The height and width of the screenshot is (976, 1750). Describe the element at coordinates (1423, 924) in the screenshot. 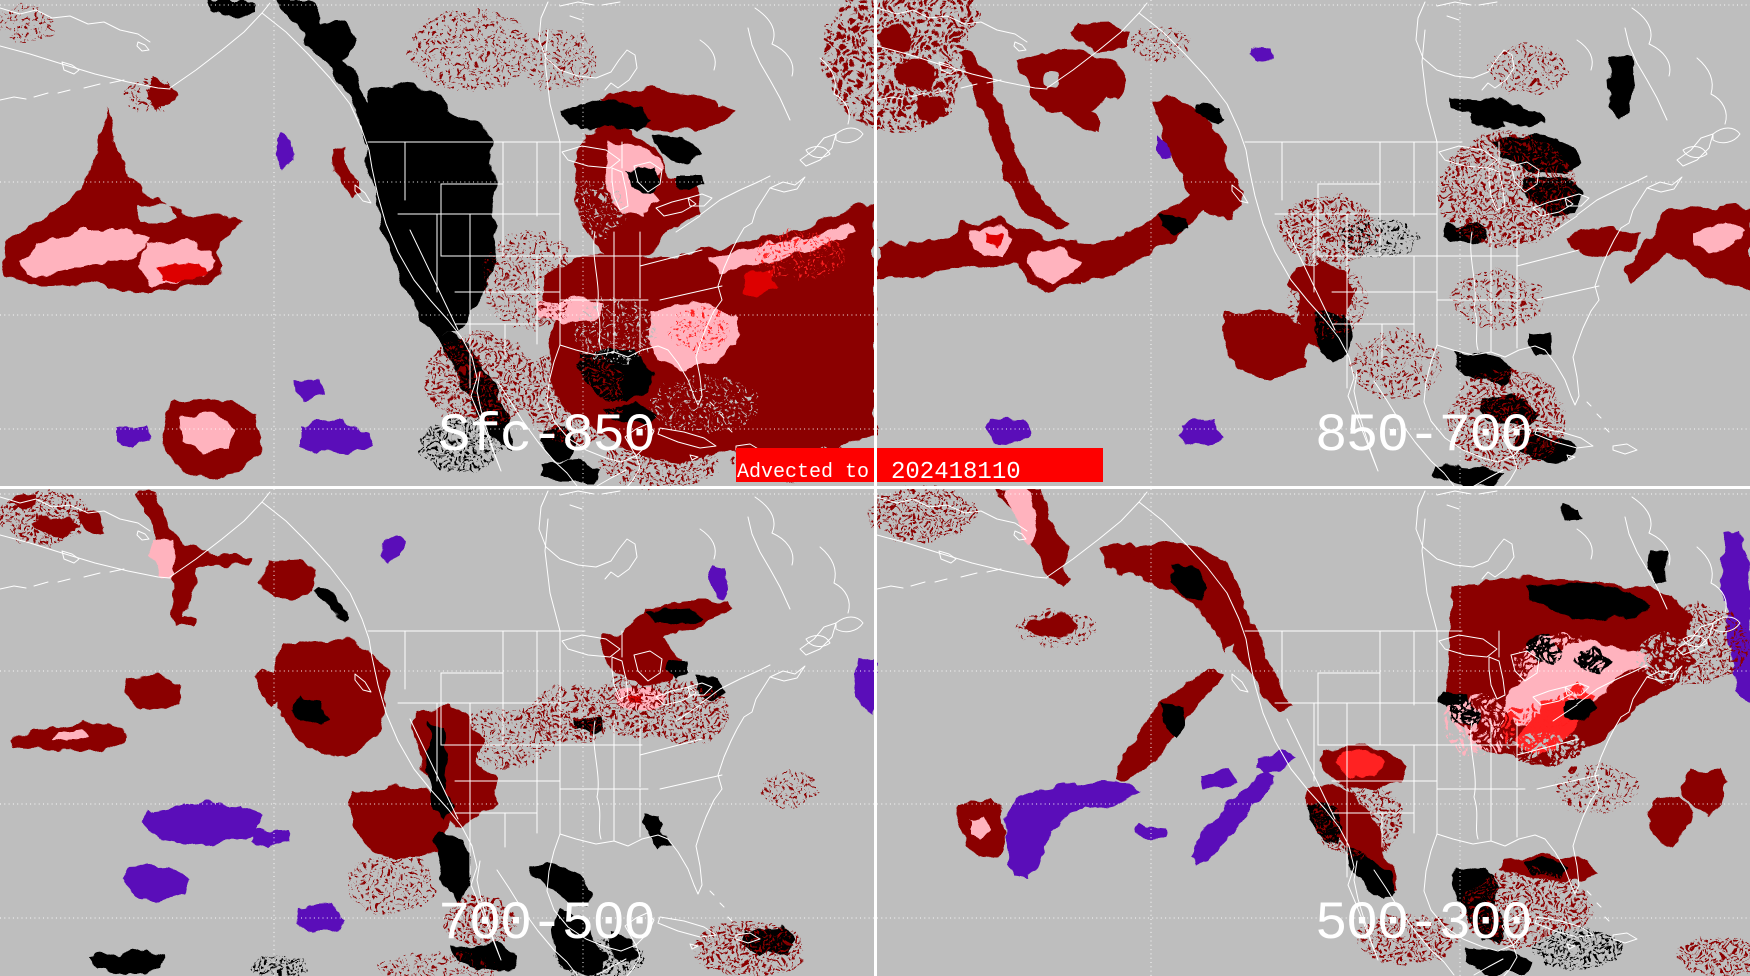

I see `svg-text: 500-300` at that location.